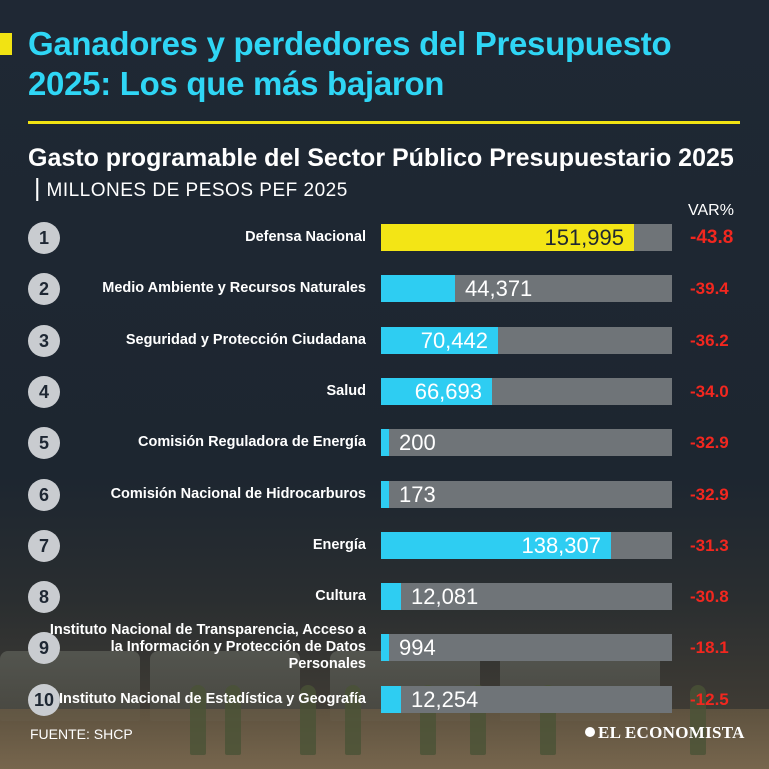  What do you see at coordinates (499, 288) in the screenshot?
I see `value-label: 44,371` at bounding box center [499, 288].